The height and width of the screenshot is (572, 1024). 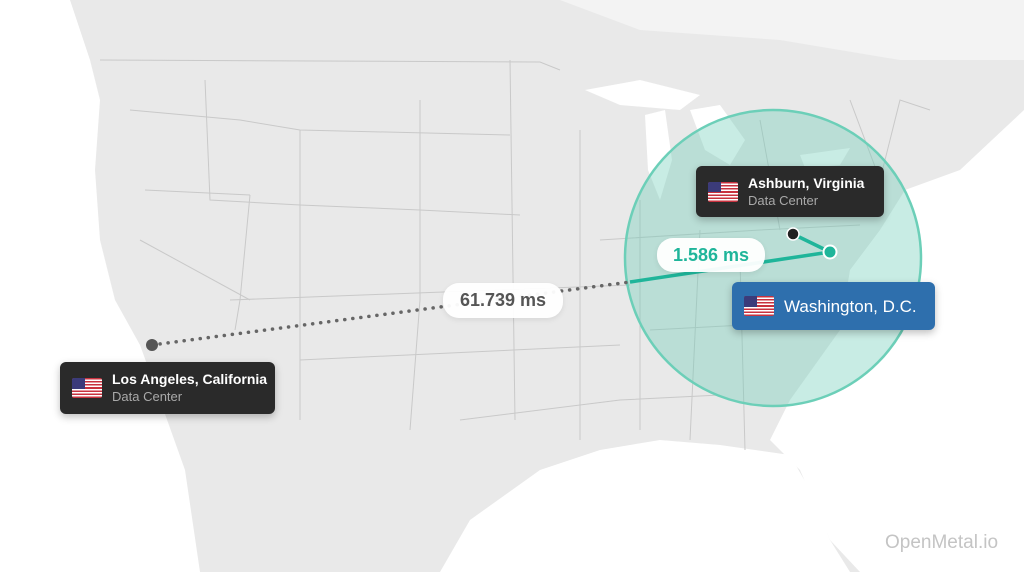 What do you see at coordinates (793, 234) in the screenshot?
I see `ashburn-marker` at bounding box center [793, 234].